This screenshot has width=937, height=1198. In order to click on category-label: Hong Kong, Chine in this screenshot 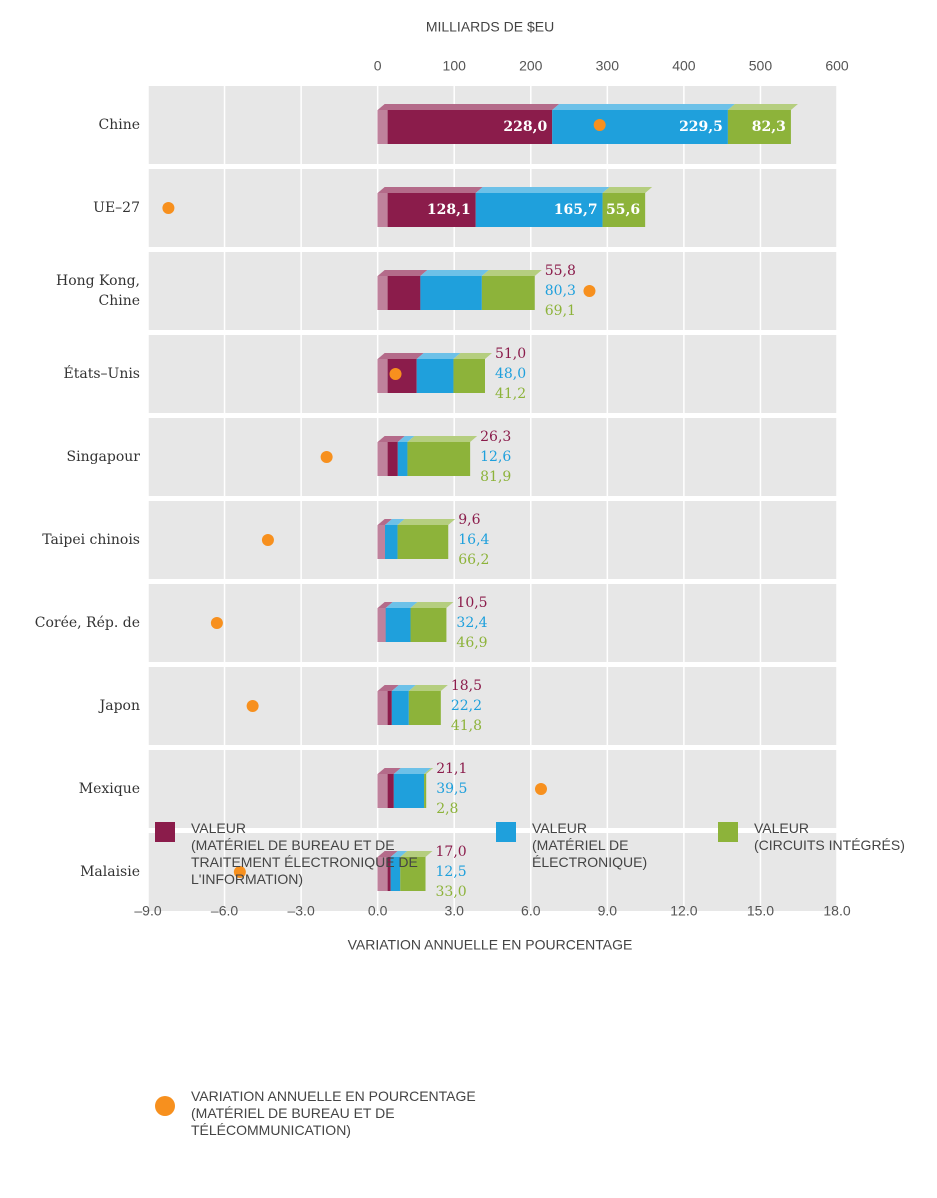, I will do `click(98, 291)`.